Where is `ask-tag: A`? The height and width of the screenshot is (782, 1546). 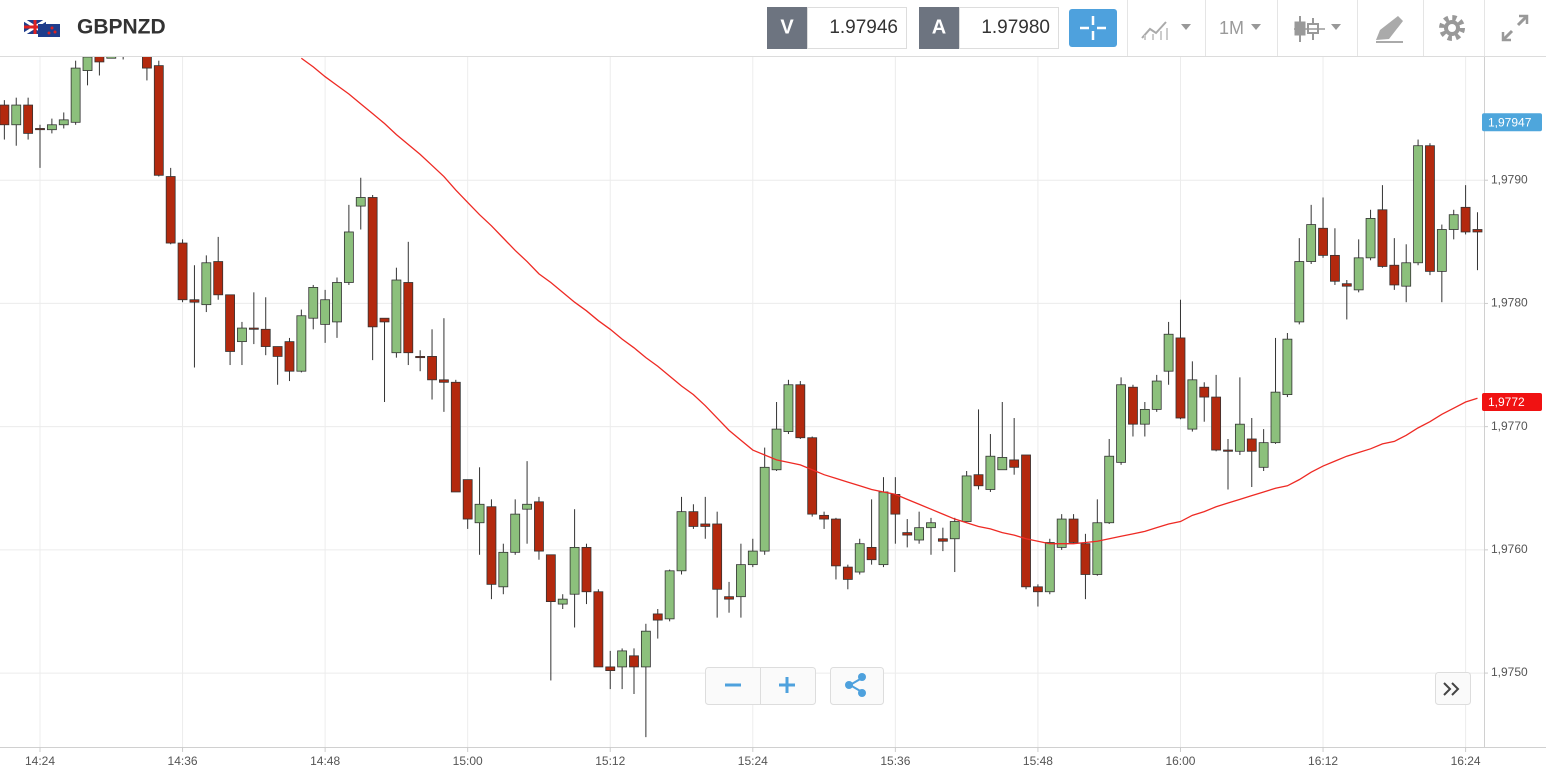
ask-tag: A is located at coordinates (939, 27).